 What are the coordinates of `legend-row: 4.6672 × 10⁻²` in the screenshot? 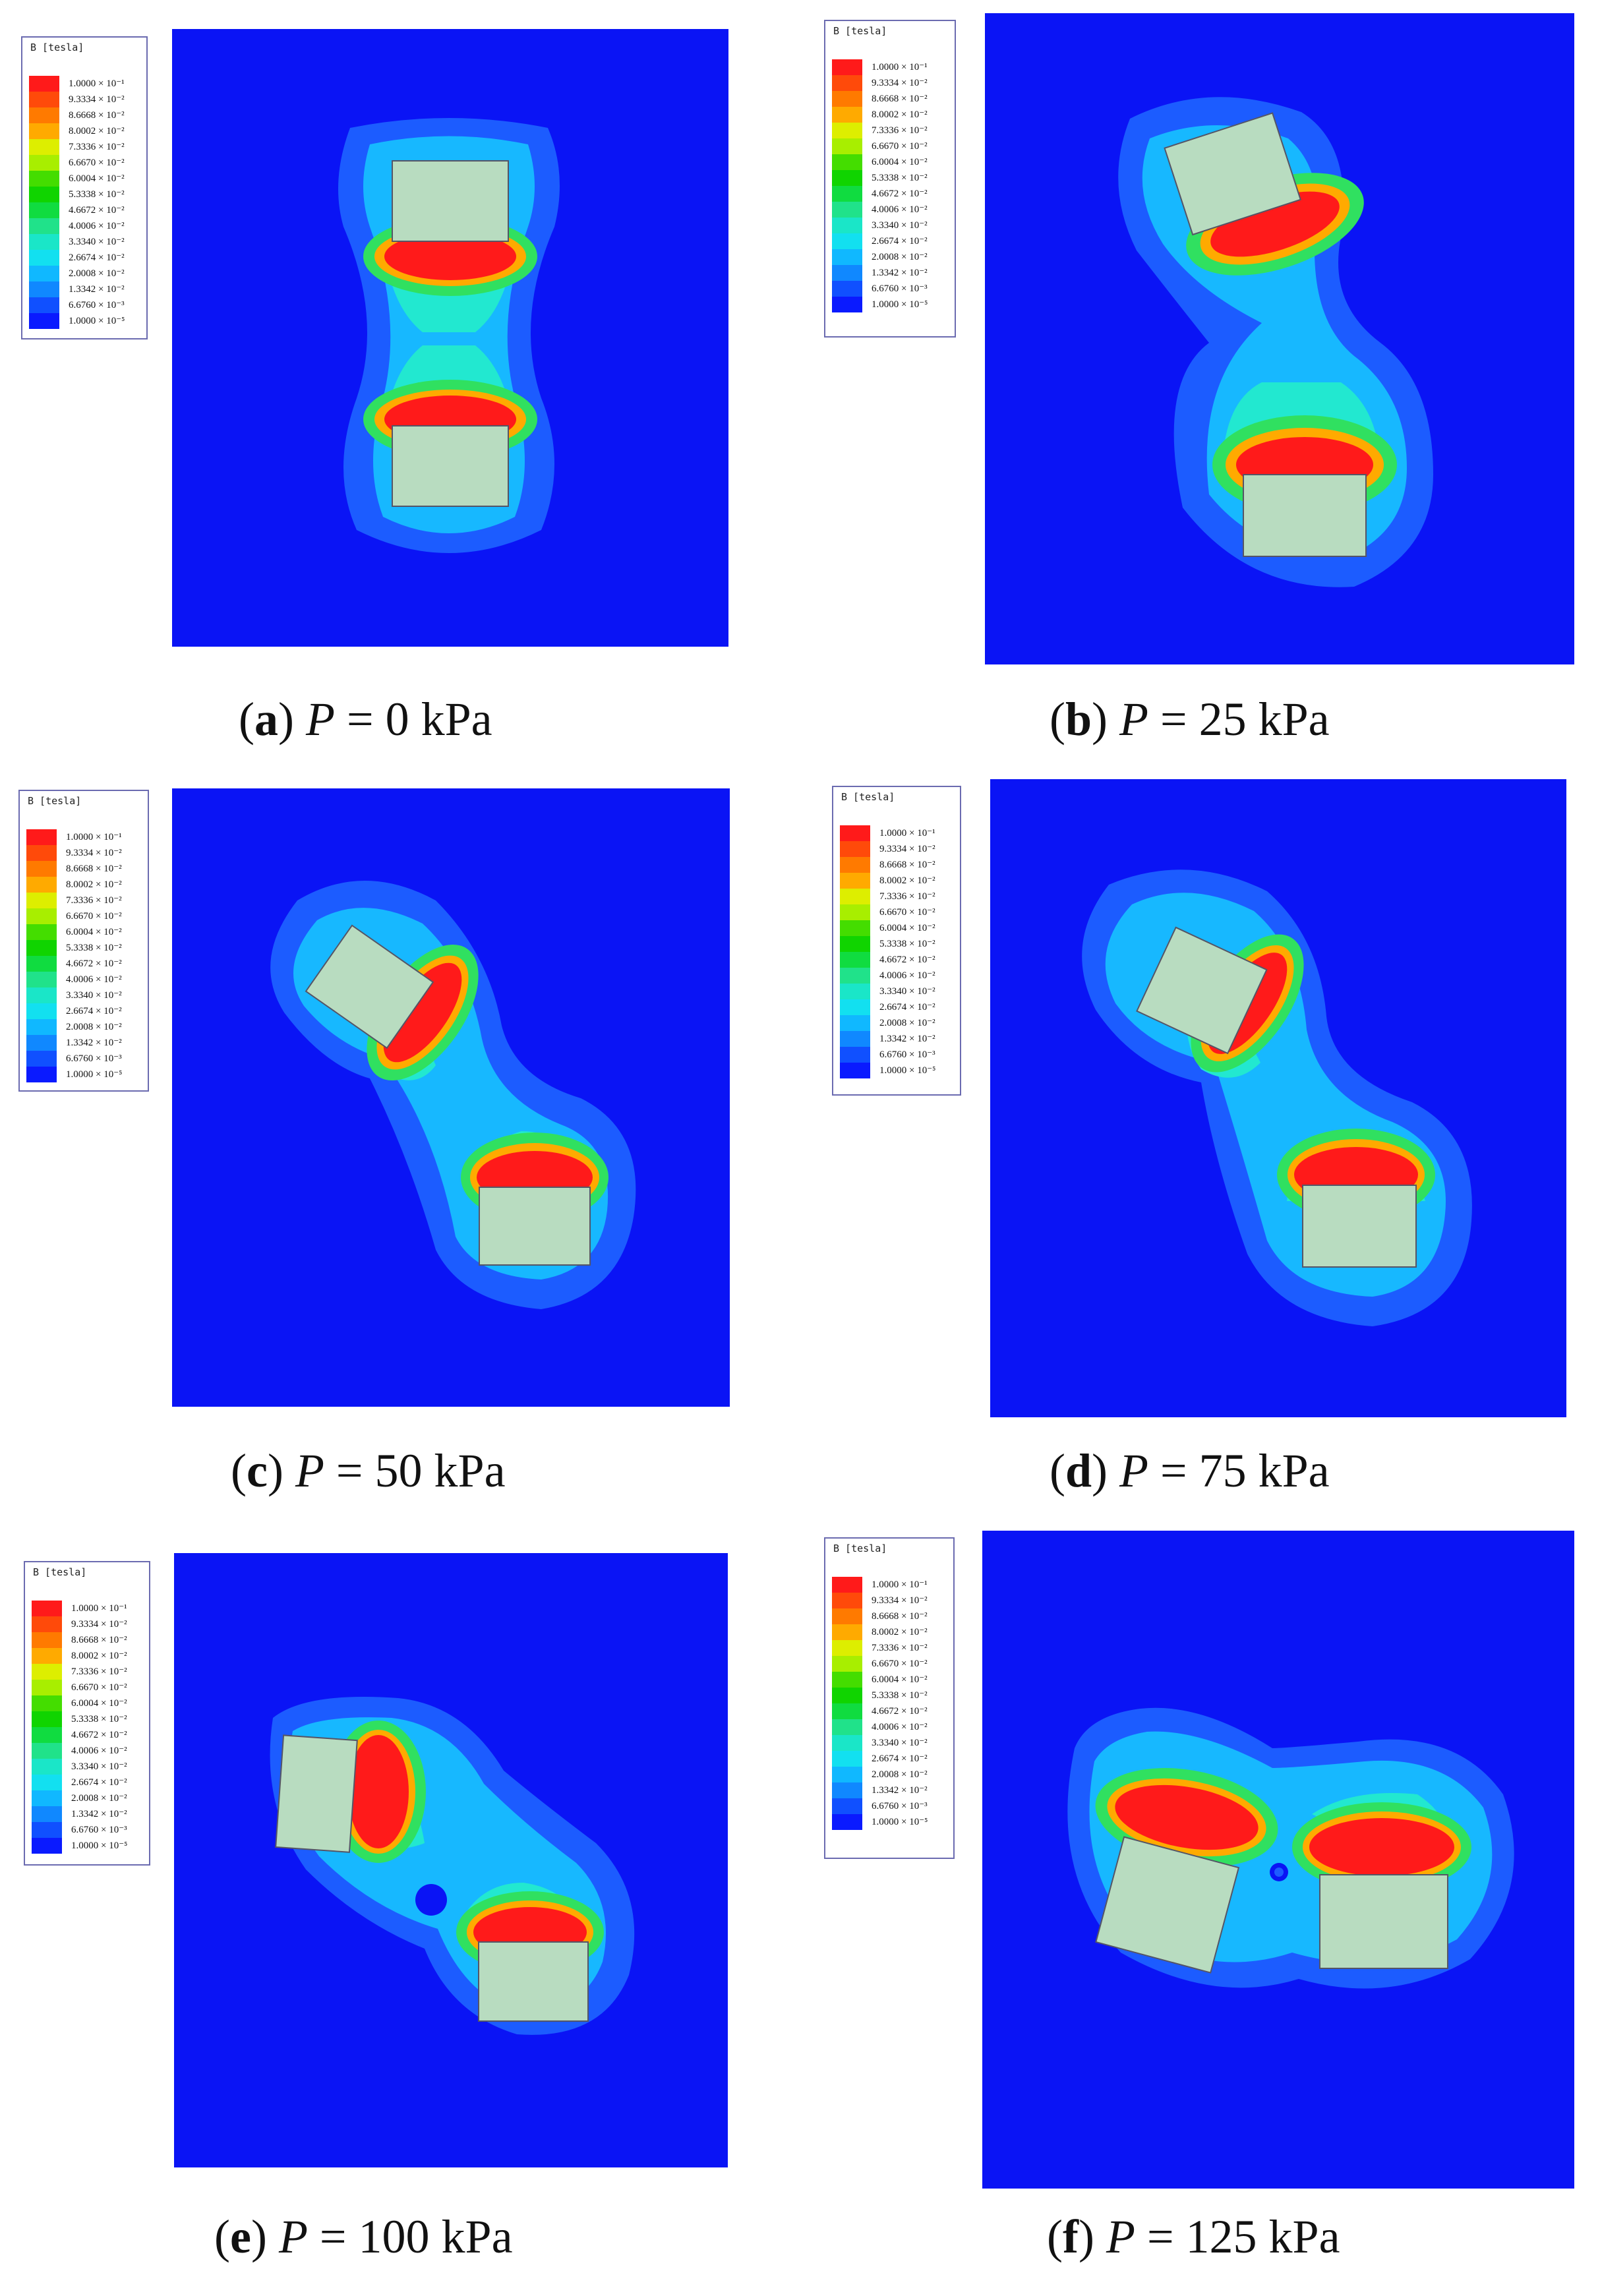 It's located at (884, 1711).